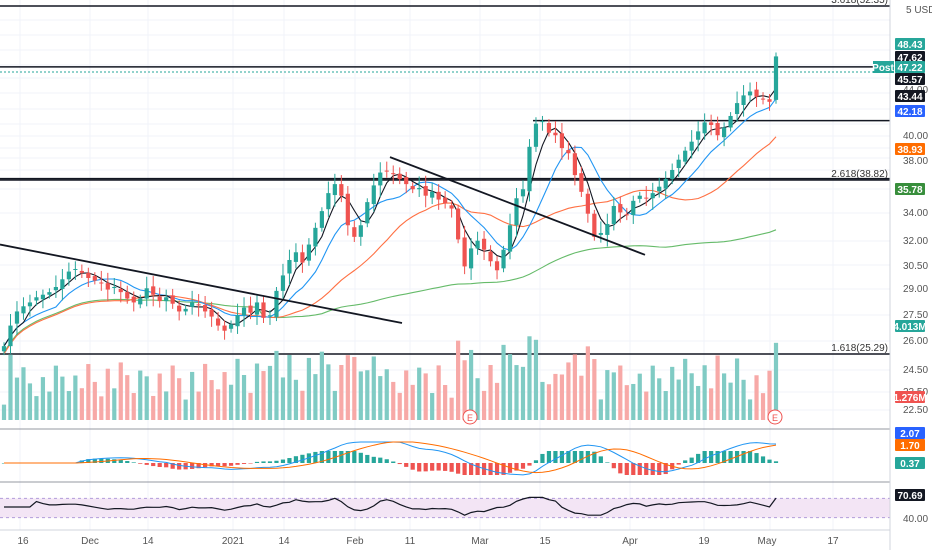 The width and height of the screenshot is (932, 550). What do you see at coordinates (90, 541) in the screenshot?
I see `time-axis-label: Dec` at bounding box center [90, 541].